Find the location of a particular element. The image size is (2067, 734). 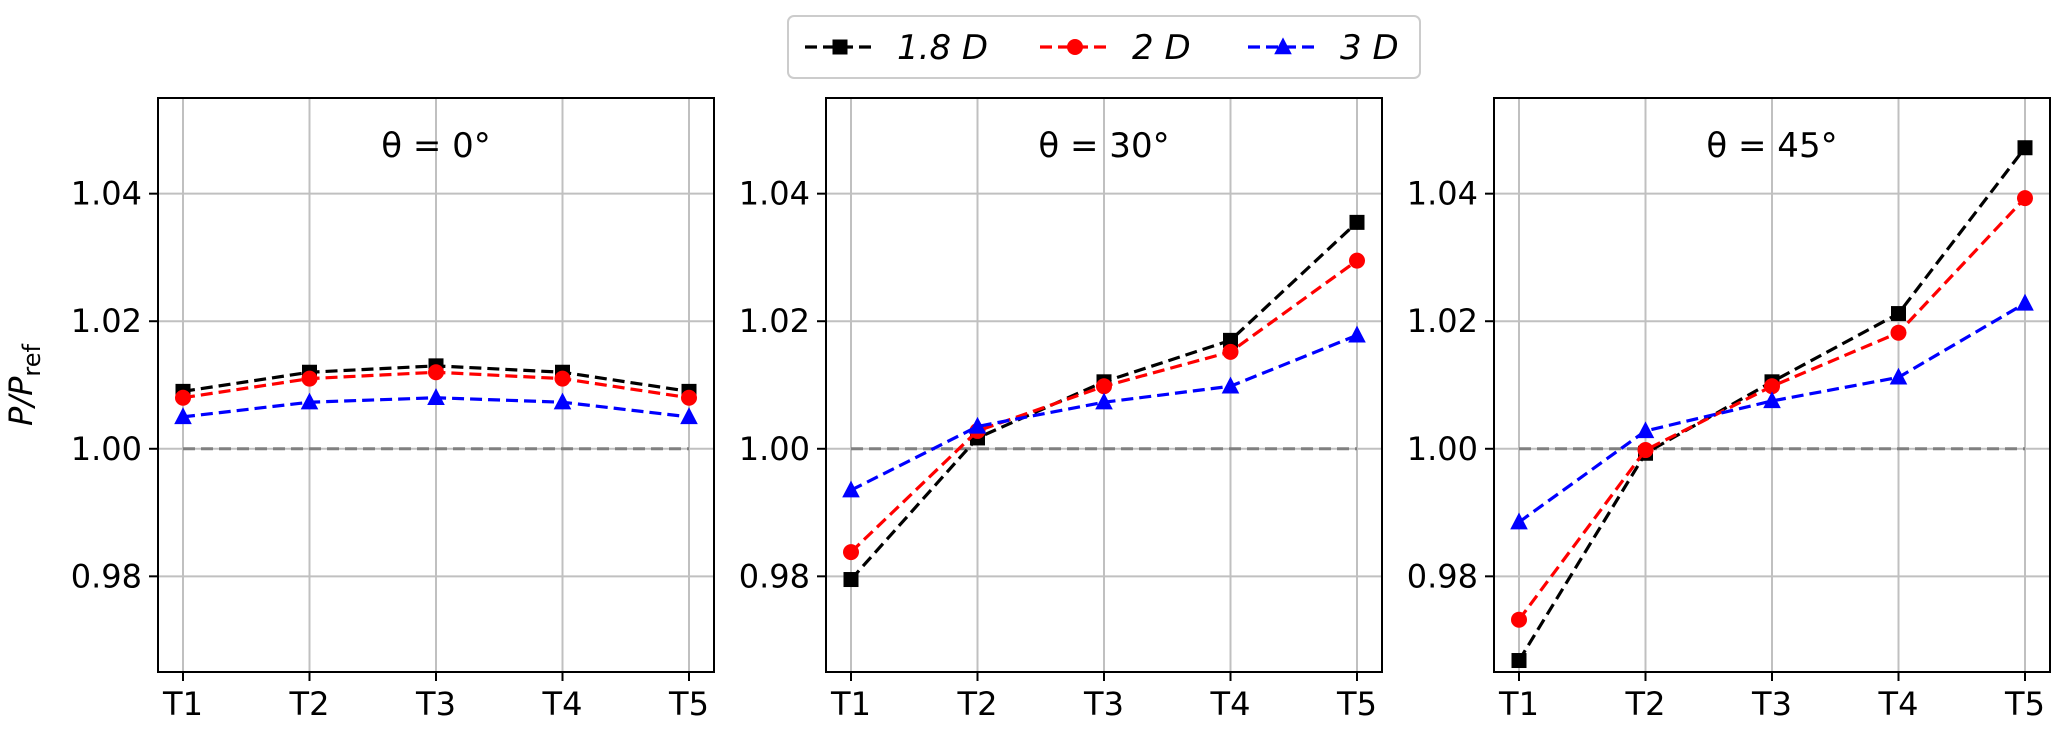

legend-label: 2 D is located at coordinates (1161, 48).